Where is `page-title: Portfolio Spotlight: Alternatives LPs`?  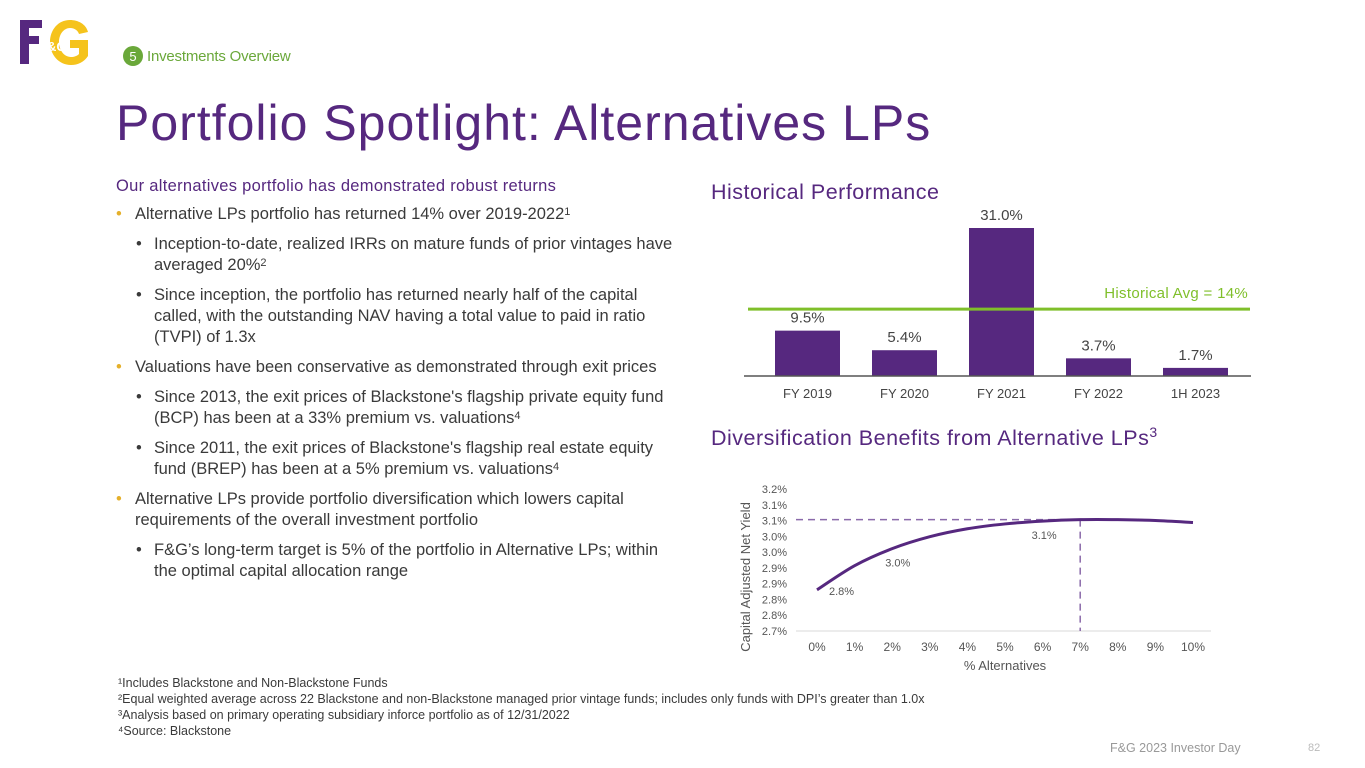
page-title: Portfolio Spotlight: Alternatives LPs is located at coordinates (524, 123).